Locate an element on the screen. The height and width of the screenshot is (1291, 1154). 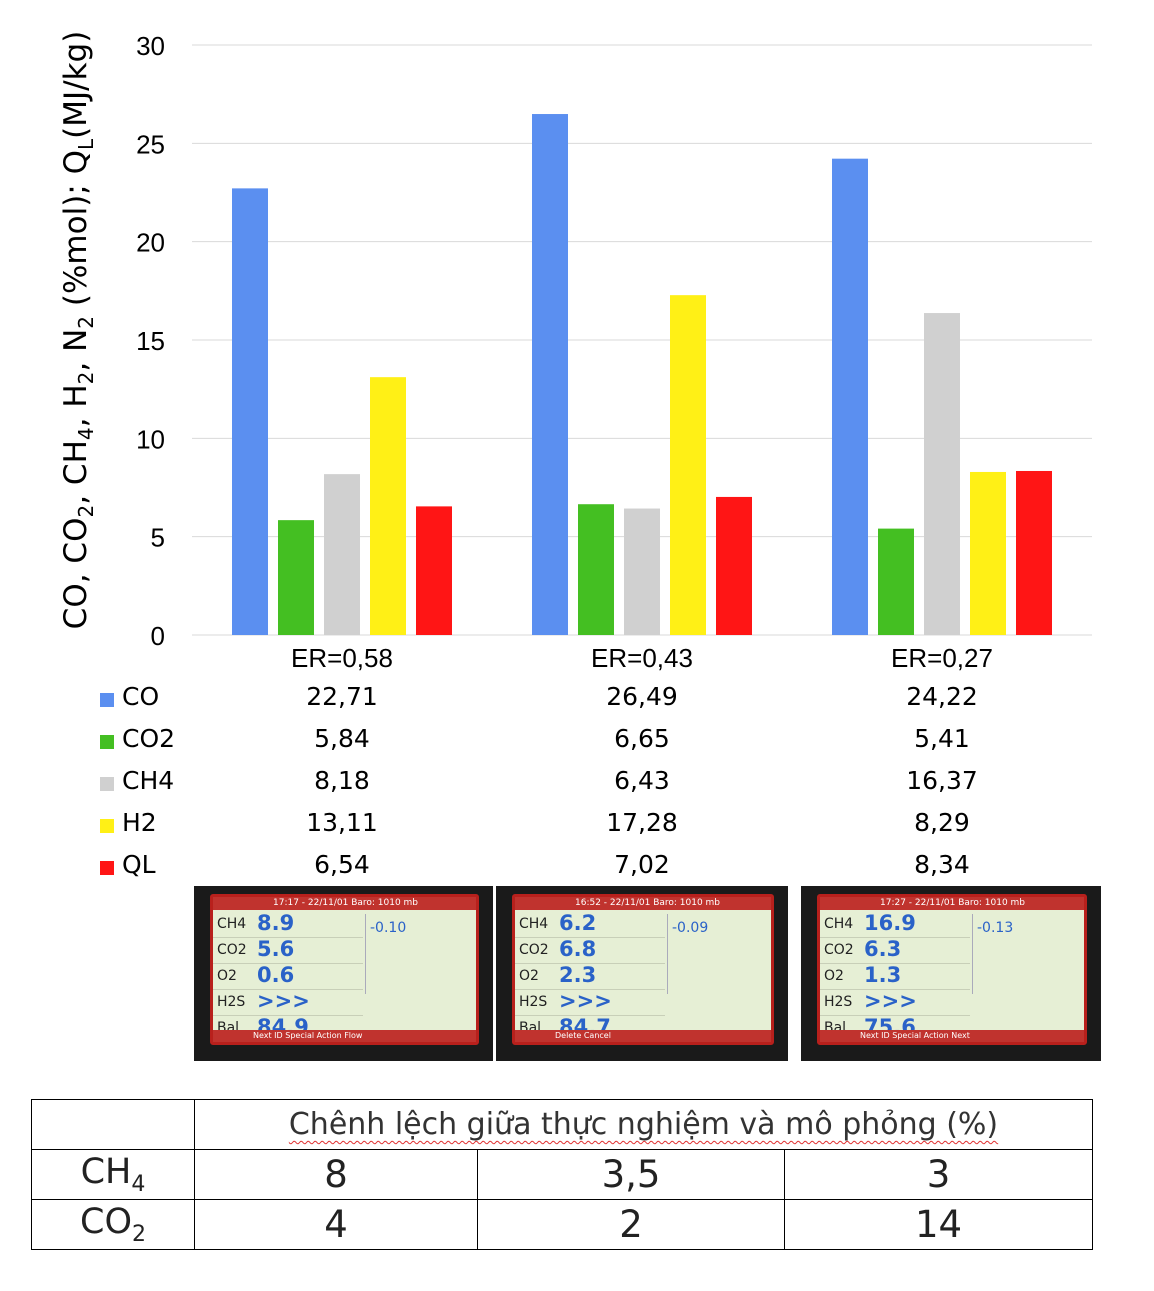
diff-cell: 3,5 is located at coordinates (631, 1174).